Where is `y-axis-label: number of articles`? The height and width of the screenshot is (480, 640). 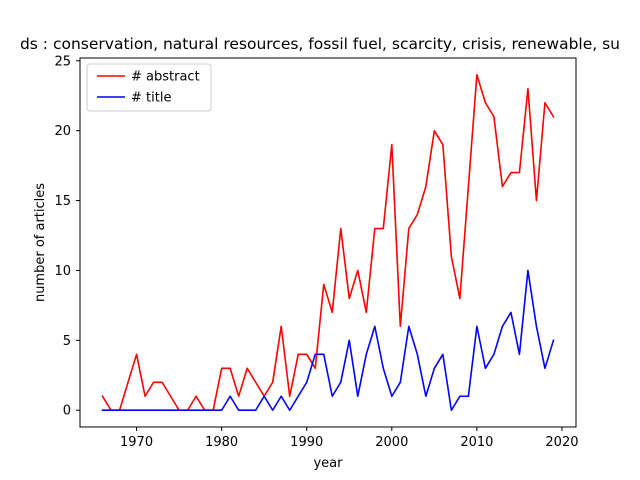
y-axis-label: number of articles is located at coordinates (40, 242).